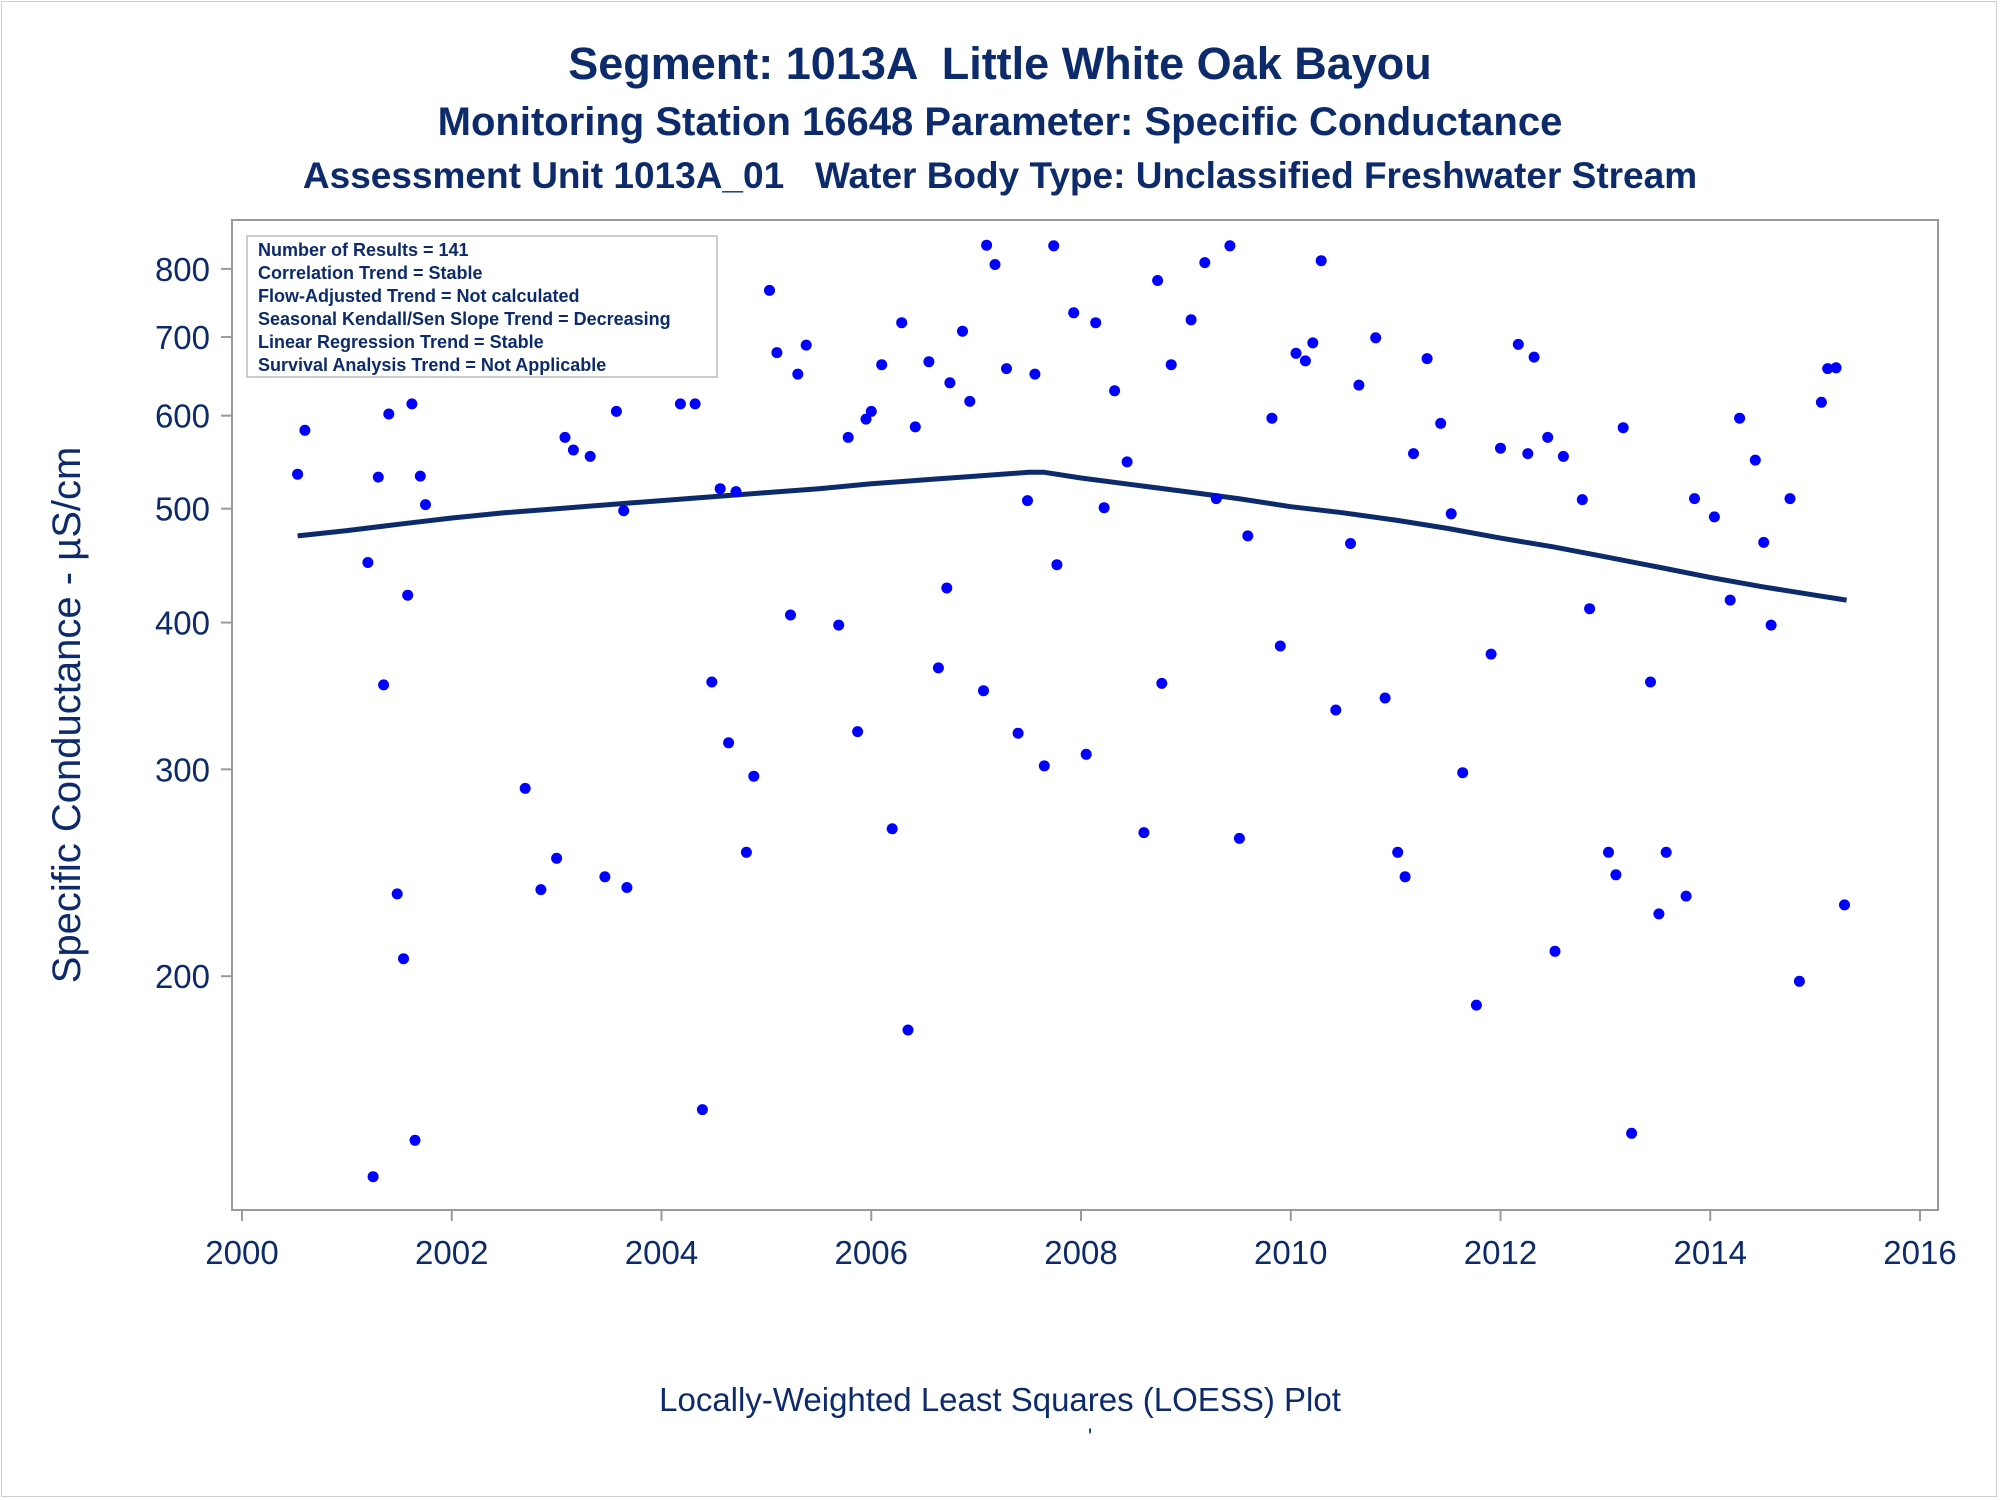 The image size is (2000, 1500). What do you see at coordinates (67, 715) in the screenshot?
I see `y-axis-label: Specific Conductance - µS/cm` at bounding box center [67, 715].